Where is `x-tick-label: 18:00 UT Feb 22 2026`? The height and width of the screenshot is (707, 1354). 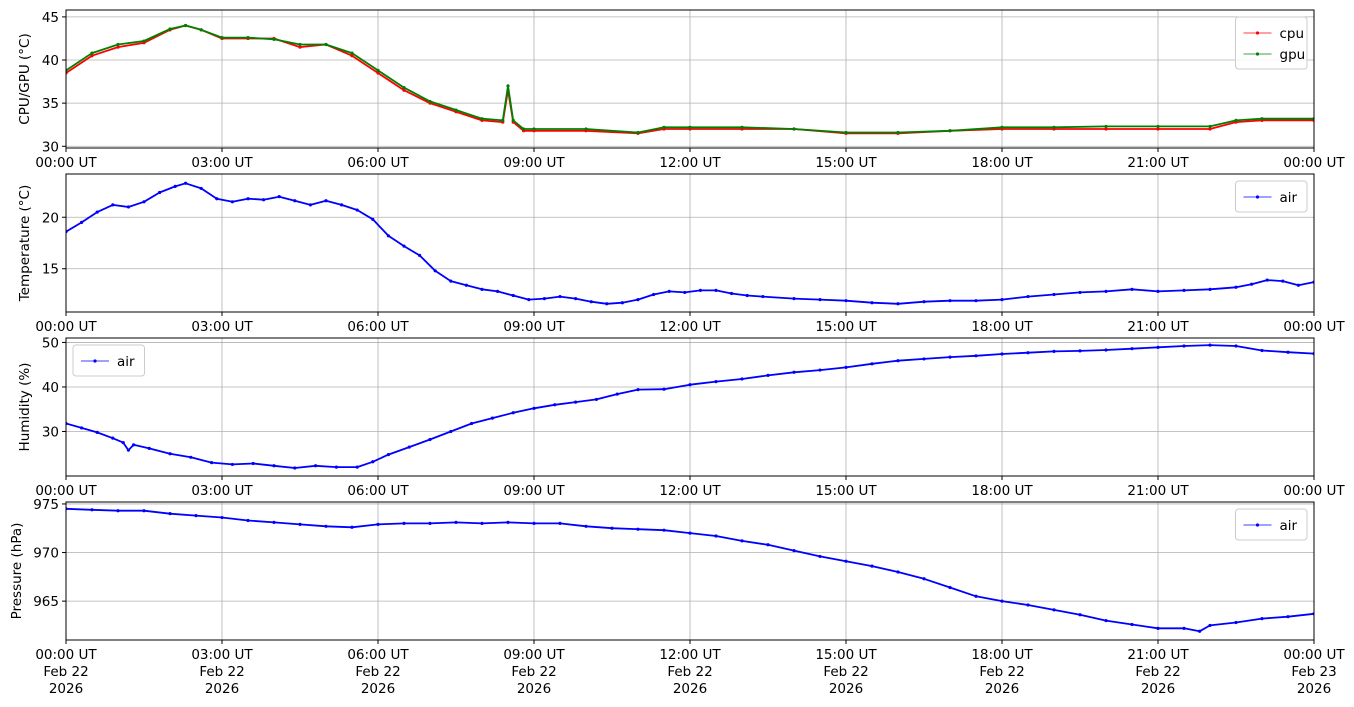 x-tick-label: 18:00 UT Feb 22 2026 is located at coordinates (1002, 672).